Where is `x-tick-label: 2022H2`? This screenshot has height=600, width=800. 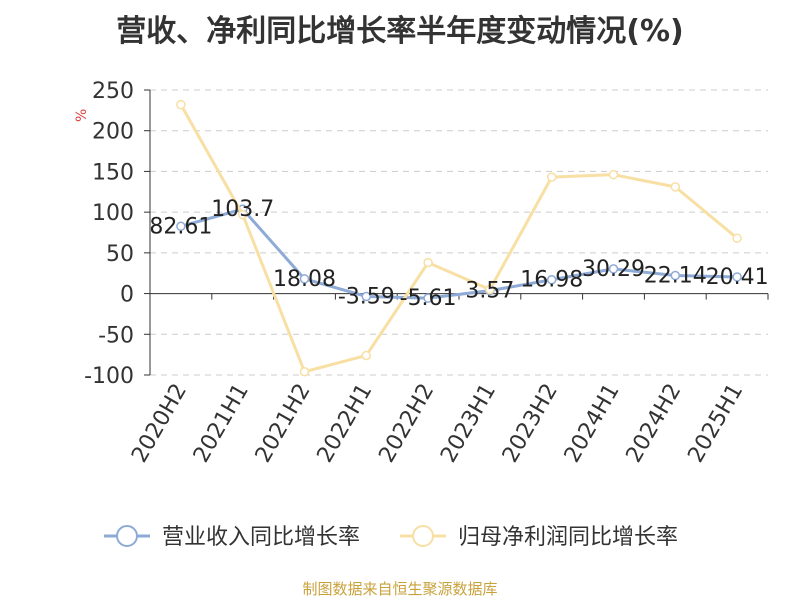 x-tick-label: 2022H2 is located at coordinates (406, 422).